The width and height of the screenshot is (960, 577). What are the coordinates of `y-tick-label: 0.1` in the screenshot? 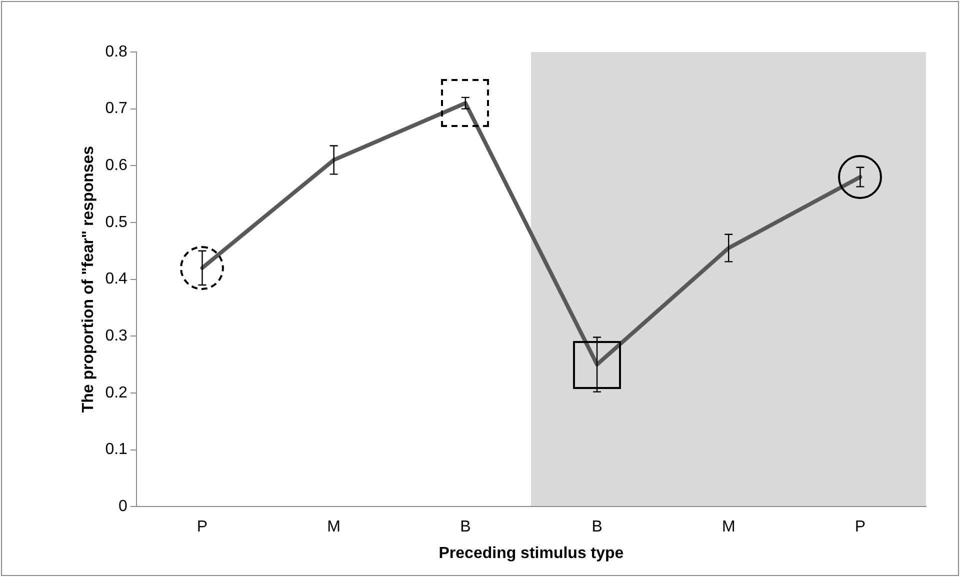 It's located at (116, 449).